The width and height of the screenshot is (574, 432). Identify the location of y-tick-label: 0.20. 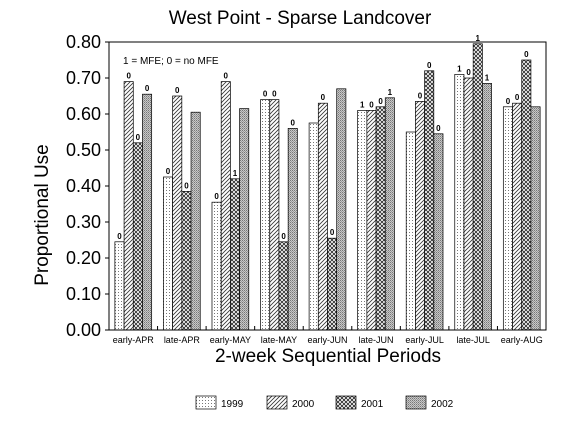
(83, 258).